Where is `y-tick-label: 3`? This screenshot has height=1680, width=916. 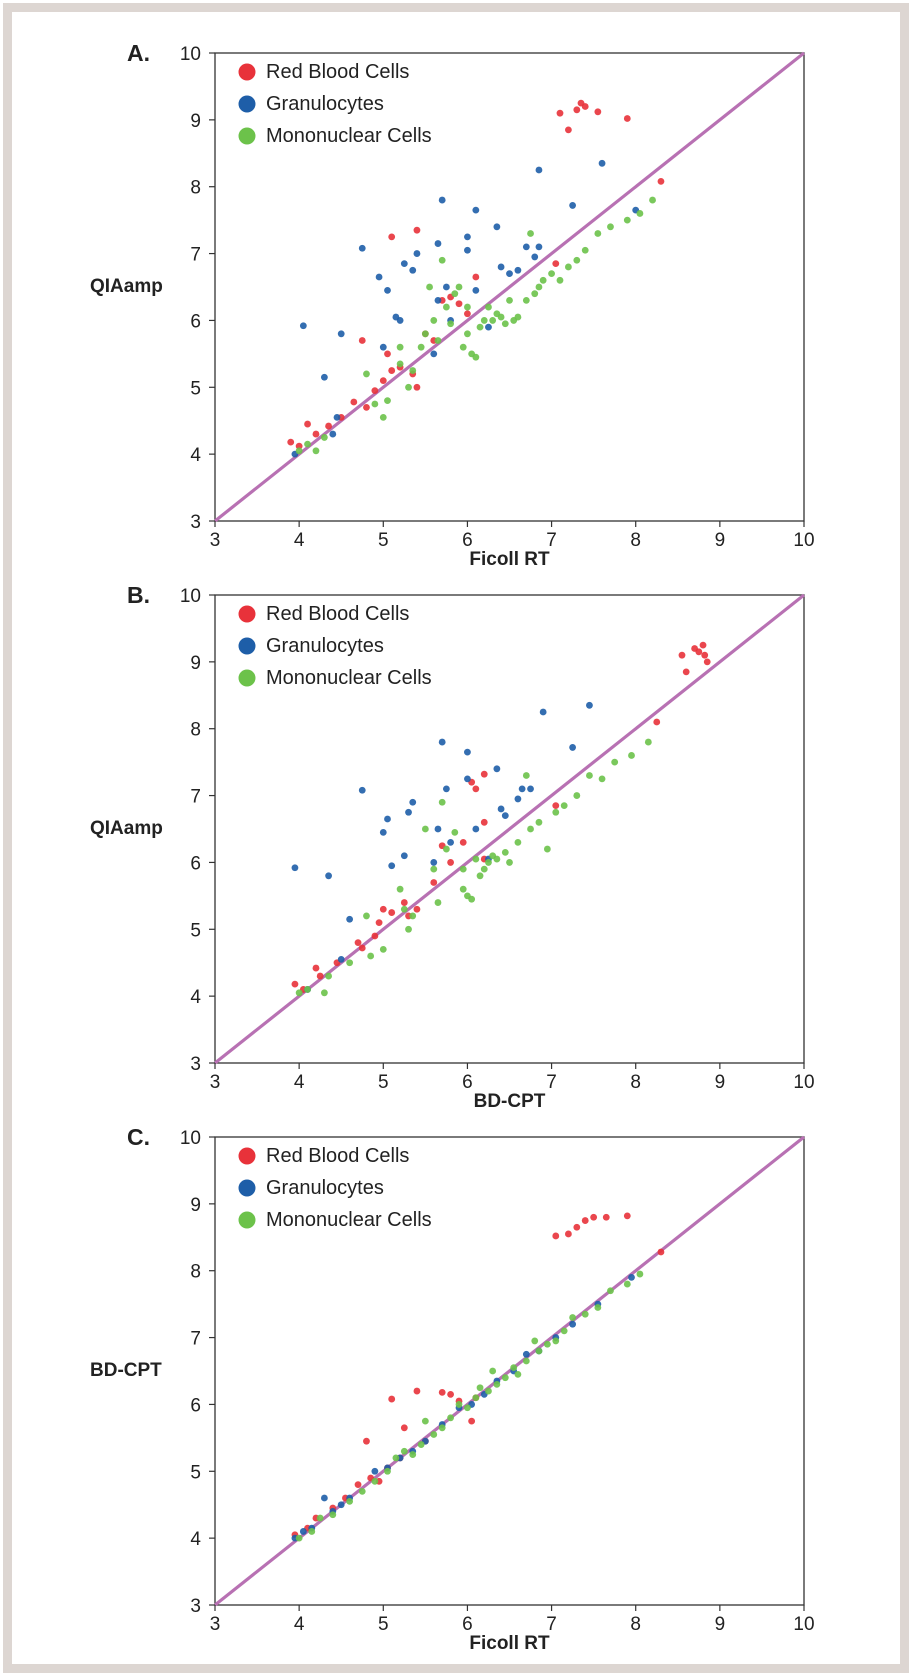
y-tick-label: 3 is located at coordinates (195, 1606).